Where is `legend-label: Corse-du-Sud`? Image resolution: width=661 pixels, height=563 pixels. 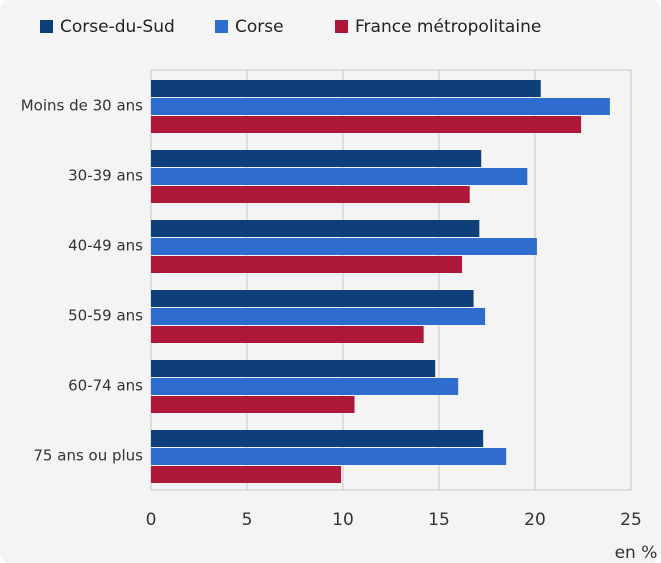
legend-label: Corse-du-Sud is located at coordinates (117, 27).